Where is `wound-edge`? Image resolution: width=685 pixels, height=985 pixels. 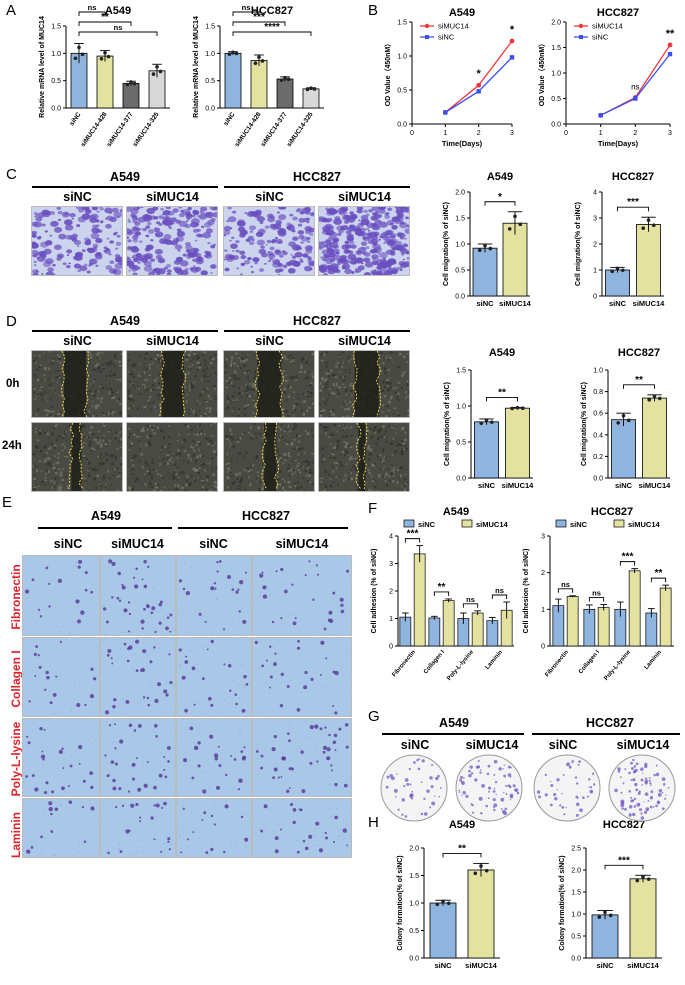 wound-edge is located at coordinates (184, 384).